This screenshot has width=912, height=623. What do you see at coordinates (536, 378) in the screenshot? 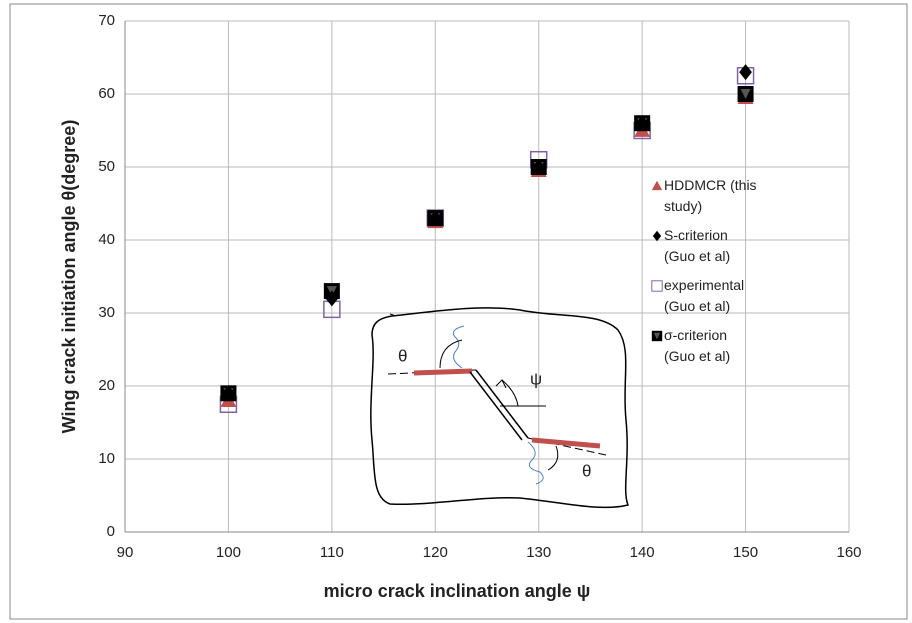
I see `diagram-label: ψ` at bounding box center [536, 378].